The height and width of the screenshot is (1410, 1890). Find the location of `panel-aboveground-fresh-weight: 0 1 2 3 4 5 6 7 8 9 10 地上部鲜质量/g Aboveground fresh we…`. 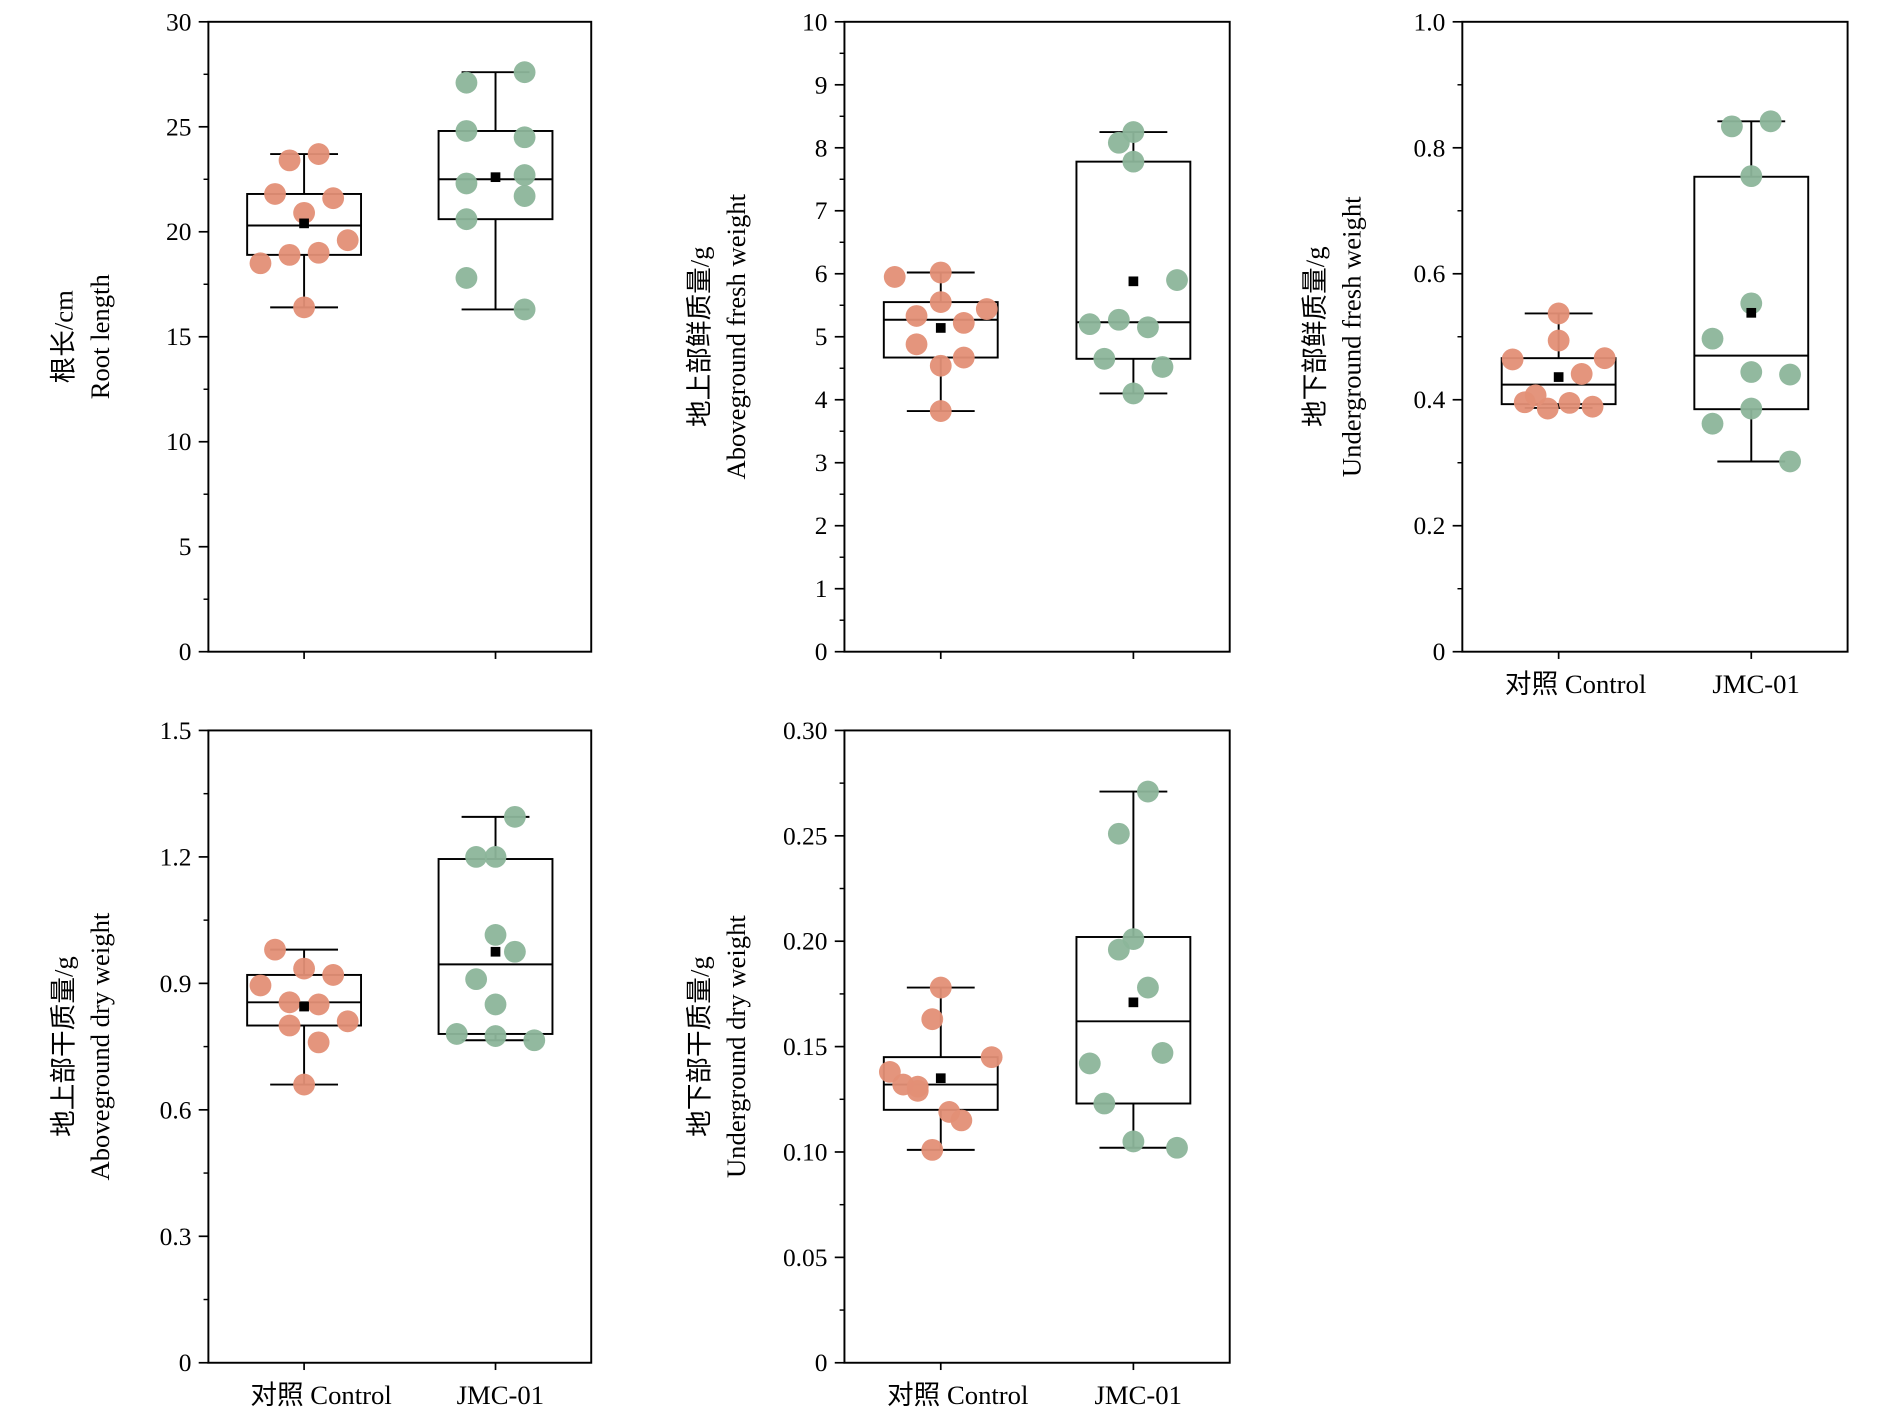

panel-aboveground-fresh-weight: 0 1 2 3 4 5 6 7 8 9 10 地上部鲜质量/g Aboveground fresh we… is located at coordinates (958, 336).